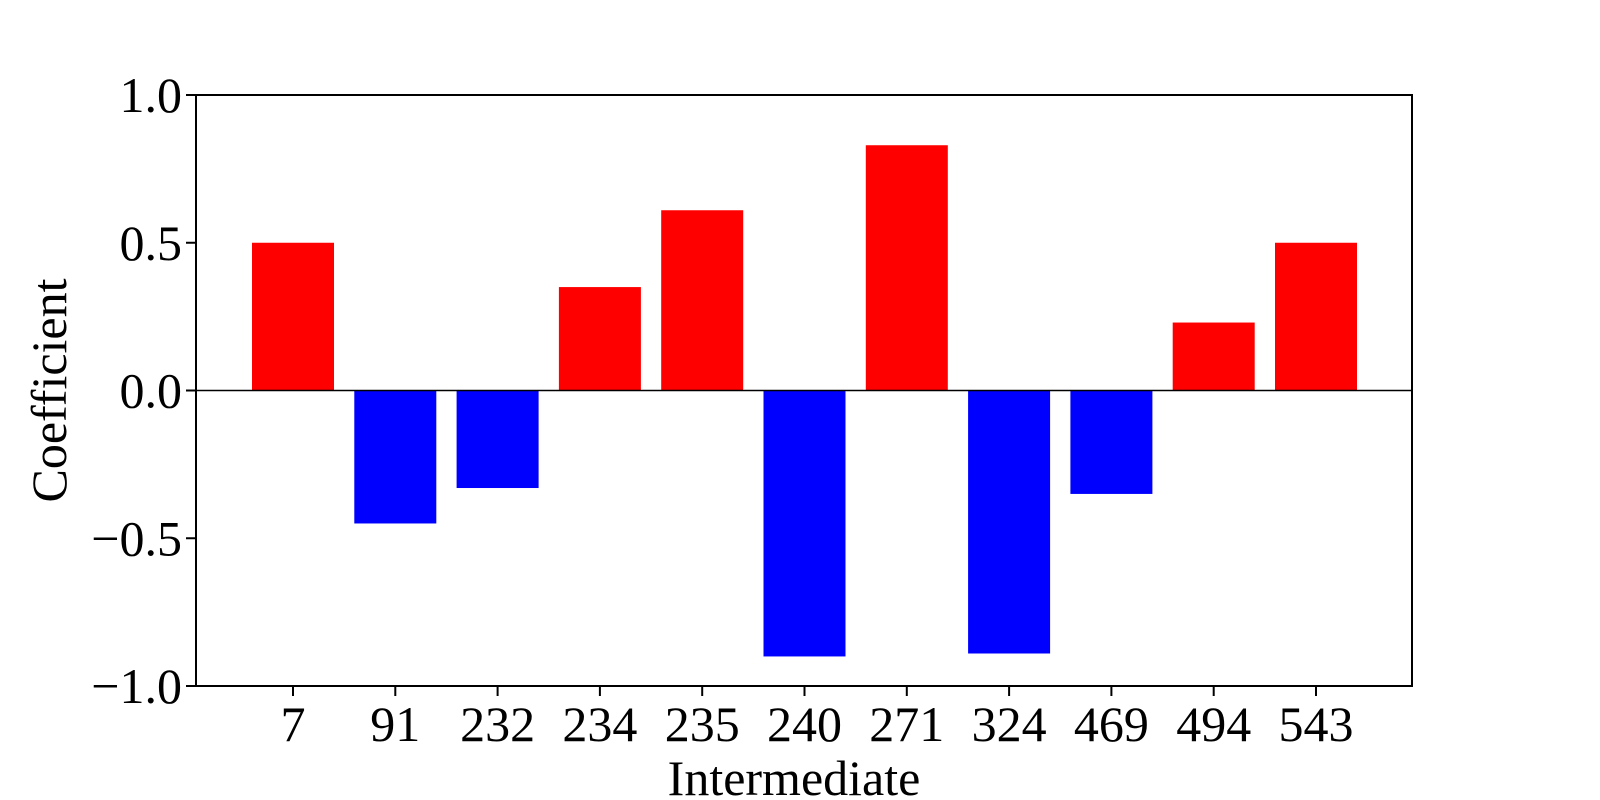  I want to click on y-axis-label: Coefficient, so click(49, 390).